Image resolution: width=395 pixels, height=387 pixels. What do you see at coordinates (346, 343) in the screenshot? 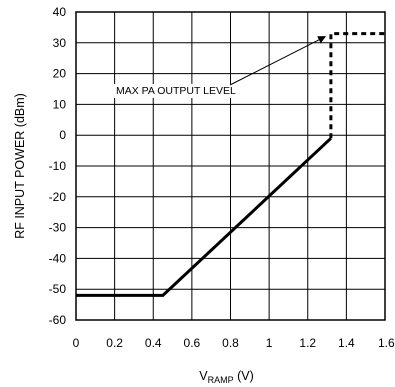
I see `x-tick-label: 1.4` at bounding box center [346, 343].